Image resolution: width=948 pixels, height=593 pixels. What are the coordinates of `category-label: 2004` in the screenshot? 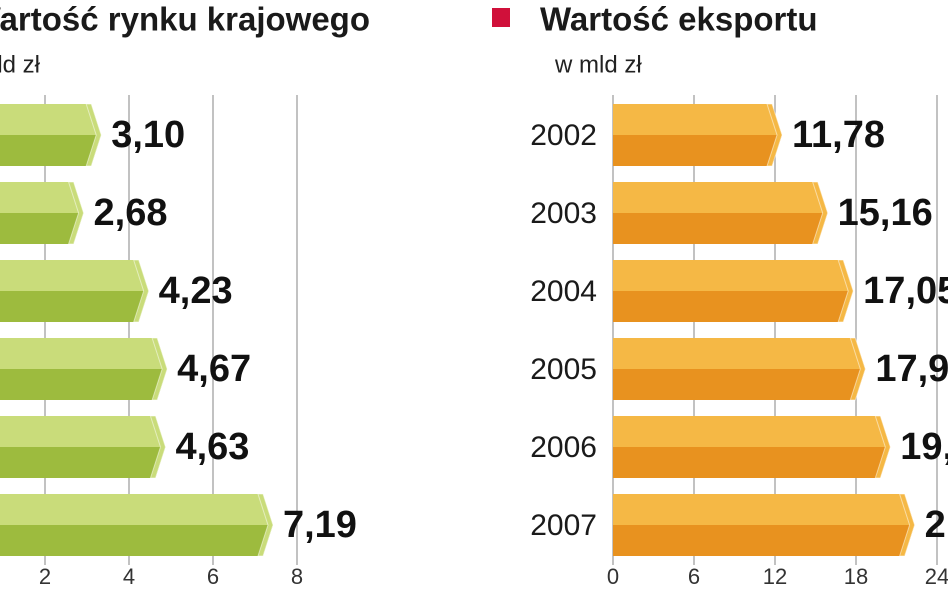 It's located at (563, 291).